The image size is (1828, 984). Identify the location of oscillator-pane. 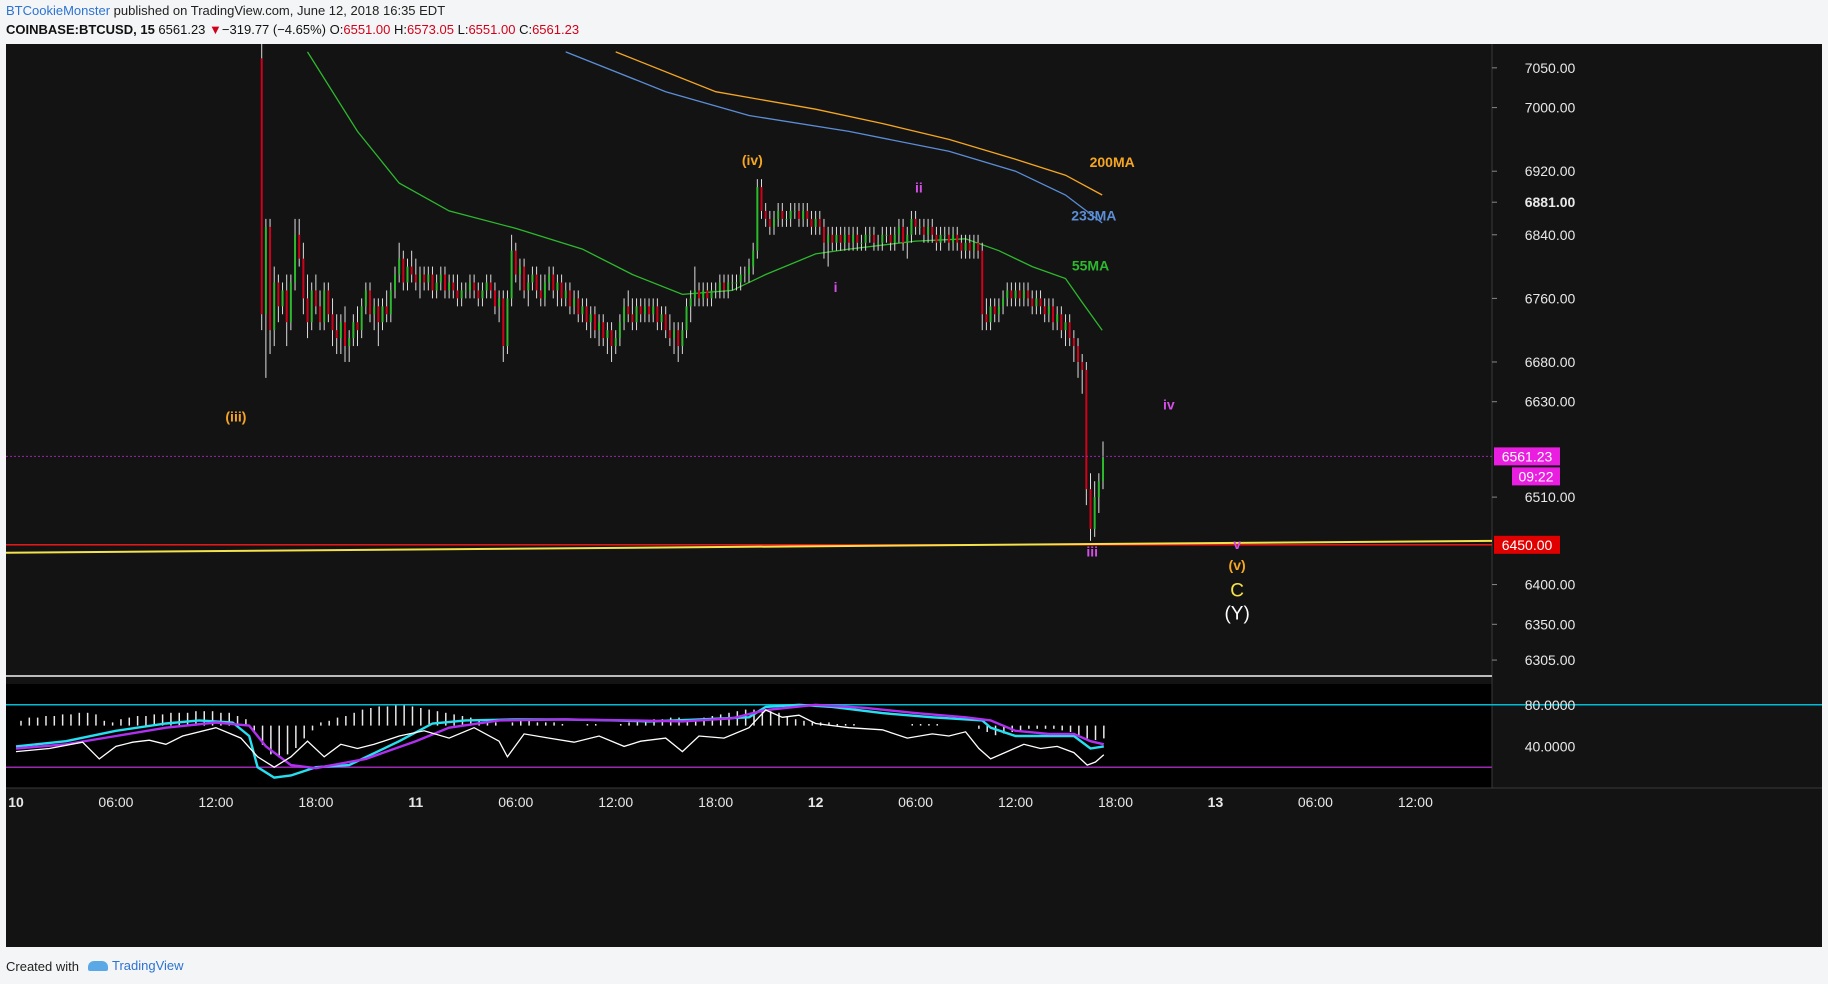
(749, 736).